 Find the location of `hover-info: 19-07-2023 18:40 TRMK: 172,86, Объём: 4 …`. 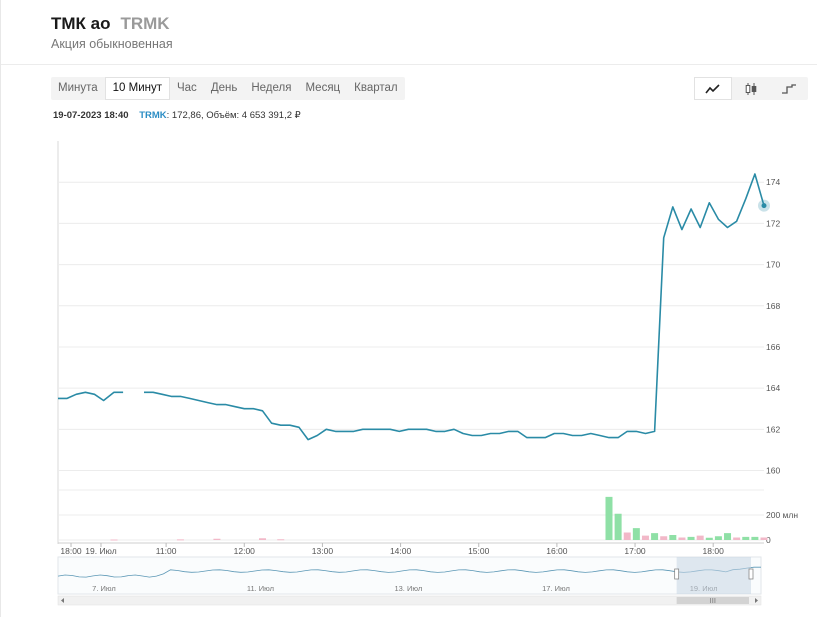

hover-info: 19-07-2023 18:40 TRMK: 172,86, Объём: 4 … is located at coordinates (177, 115).